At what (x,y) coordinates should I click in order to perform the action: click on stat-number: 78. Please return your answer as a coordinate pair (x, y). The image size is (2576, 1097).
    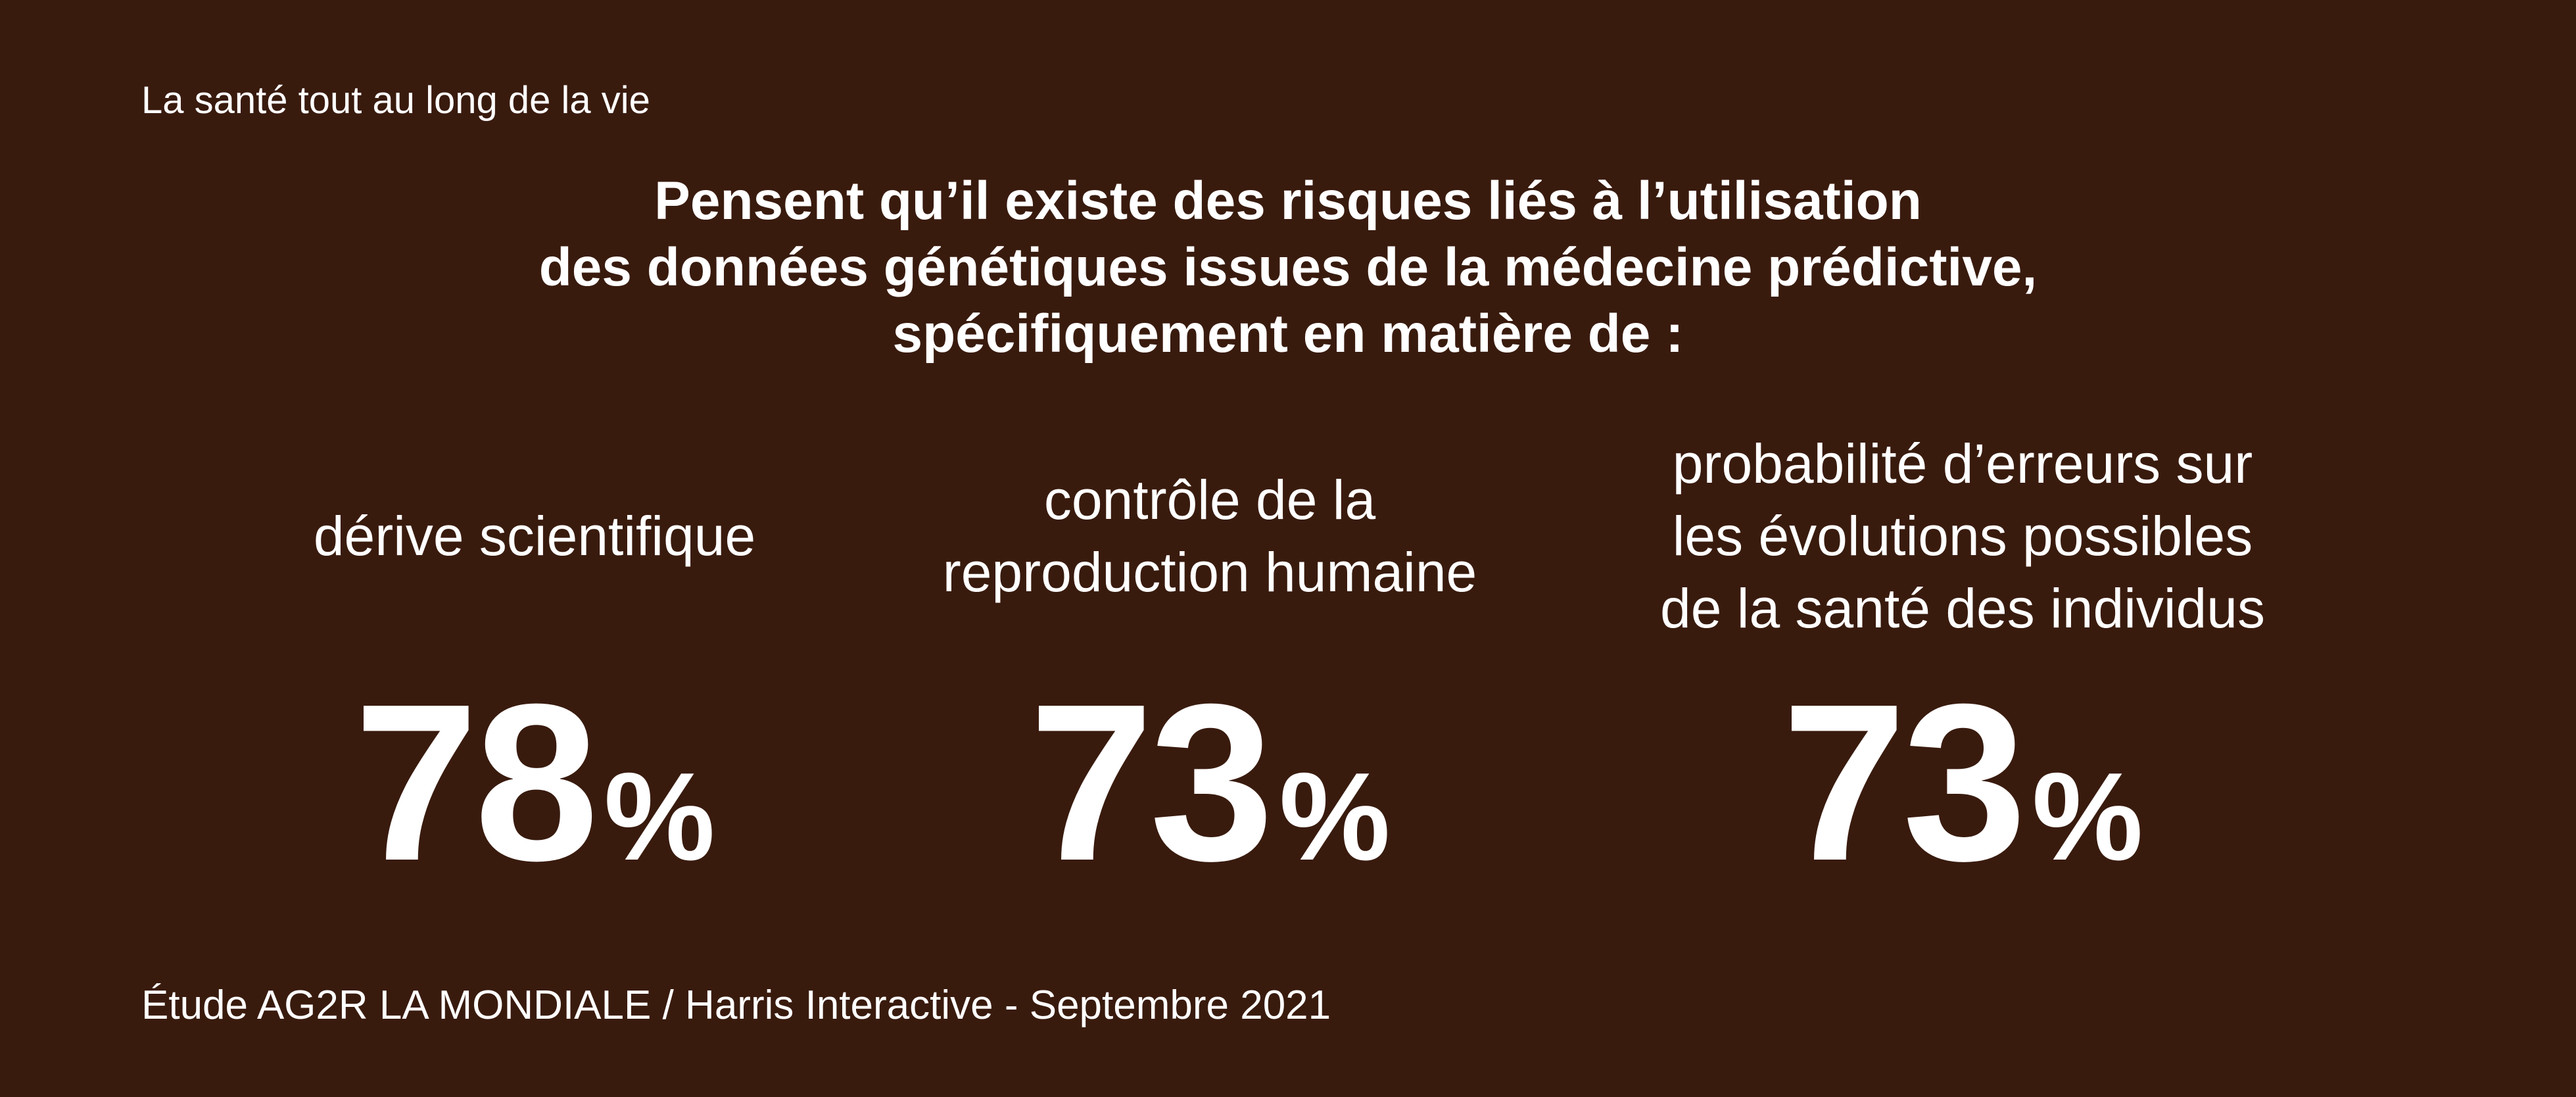
    Looking at the image, I should click on (476, 783).